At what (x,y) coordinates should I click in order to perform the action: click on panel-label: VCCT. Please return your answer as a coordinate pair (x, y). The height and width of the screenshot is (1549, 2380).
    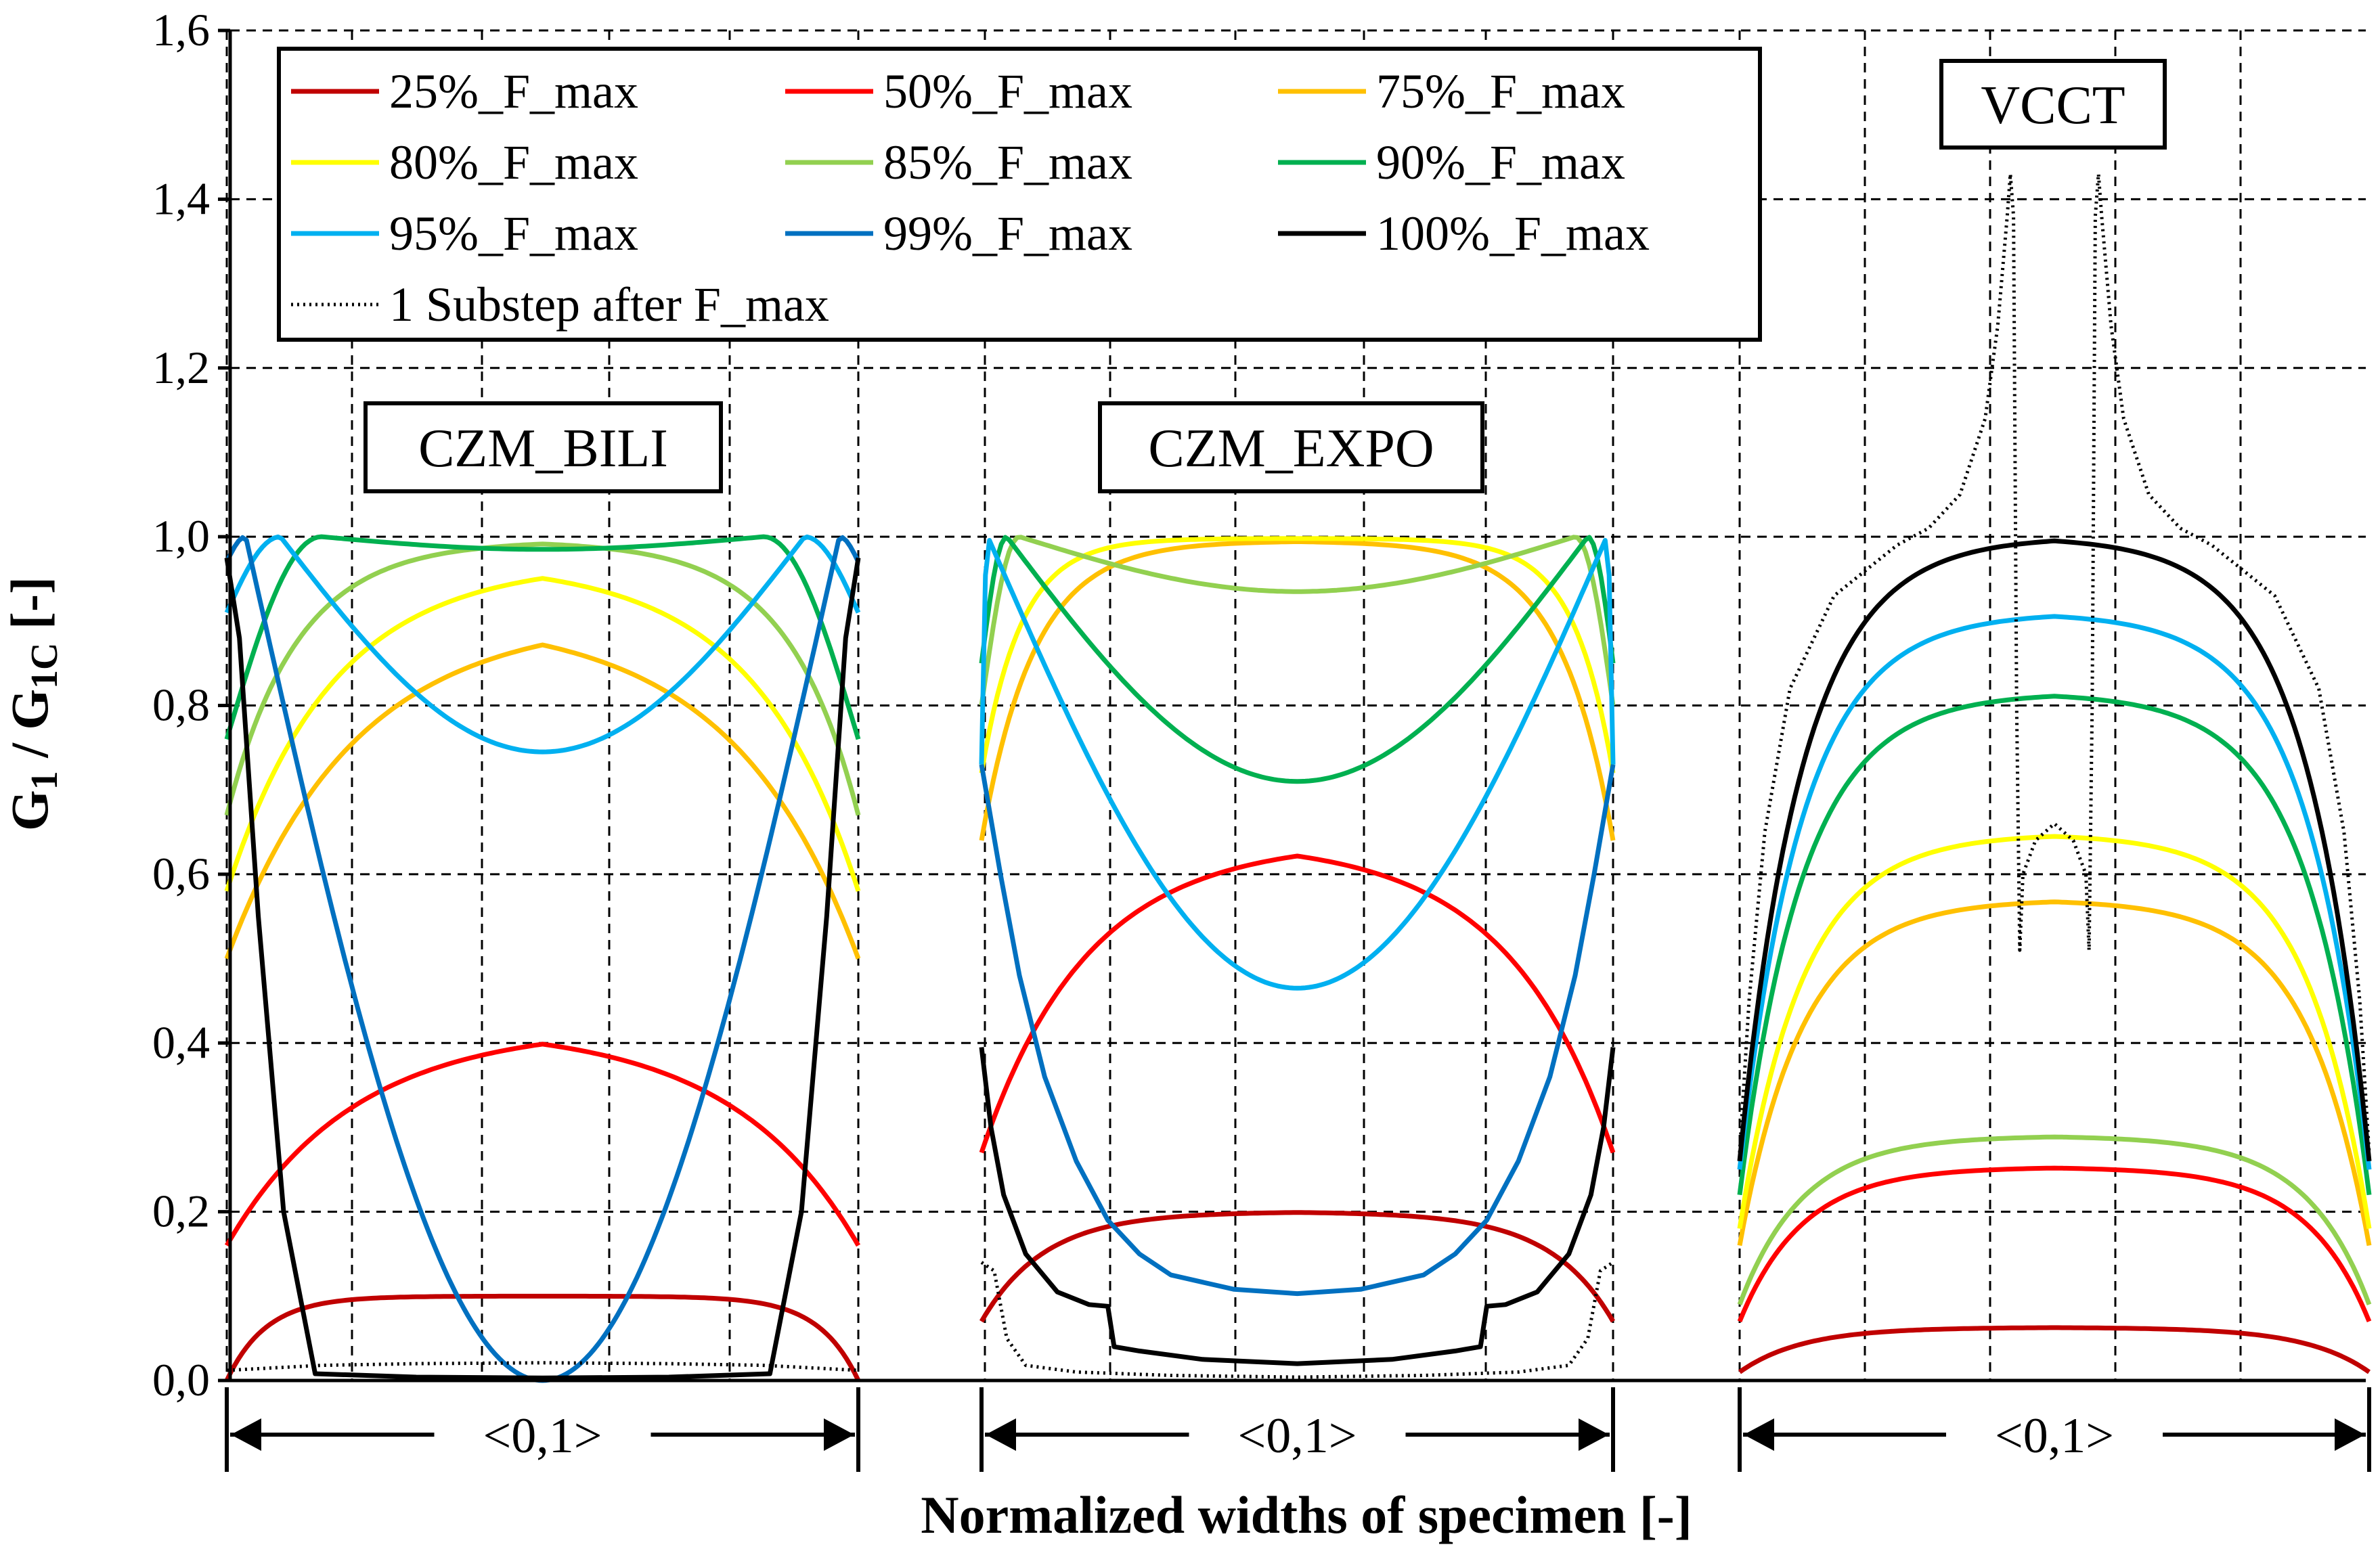
    Looking at the image, I should click on (2053, 105).